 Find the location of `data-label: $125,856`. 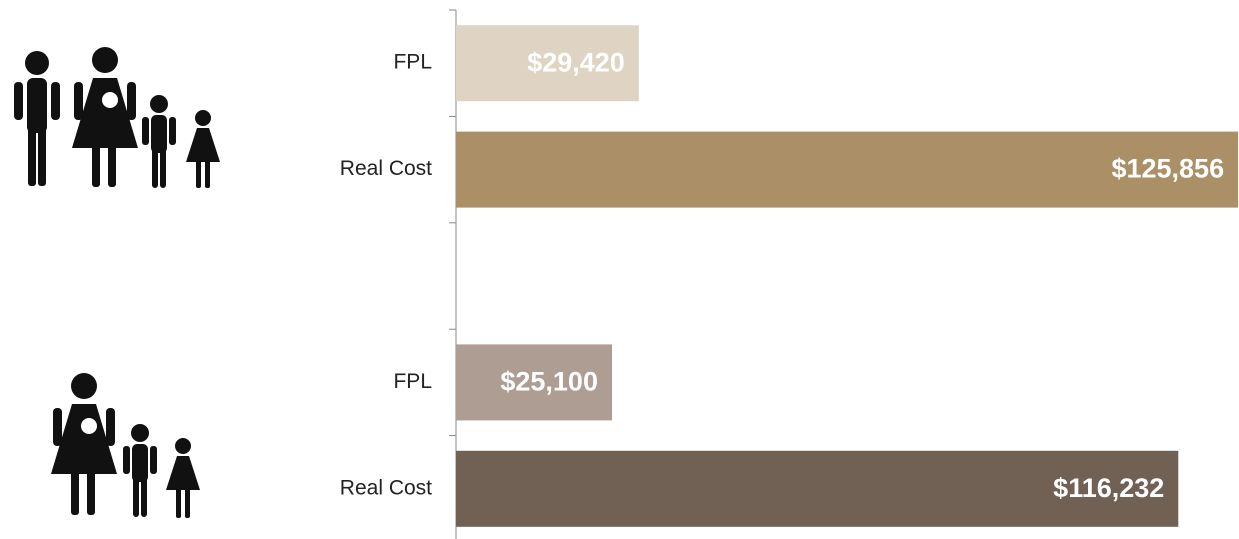

data-label: $125,856 is located at coordinates (1167, 169).